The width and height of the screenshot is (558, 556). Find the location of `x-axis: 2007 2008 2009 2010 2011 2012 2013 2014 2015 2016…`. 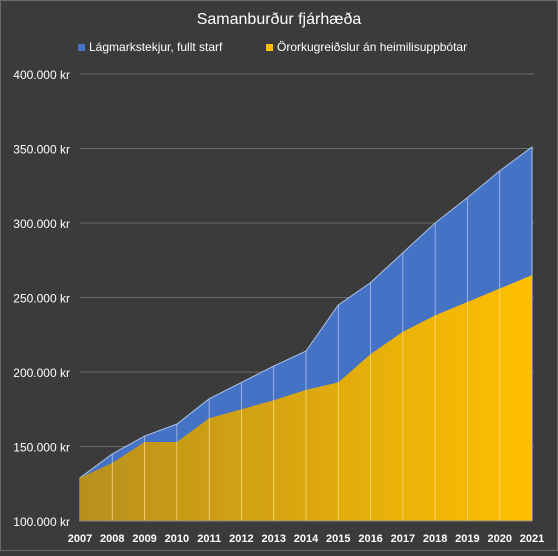

x-axis: 2007 2008 2009 2010 2011 2012 2013 2014 2015 2016… is located at coordinates (306, 532).